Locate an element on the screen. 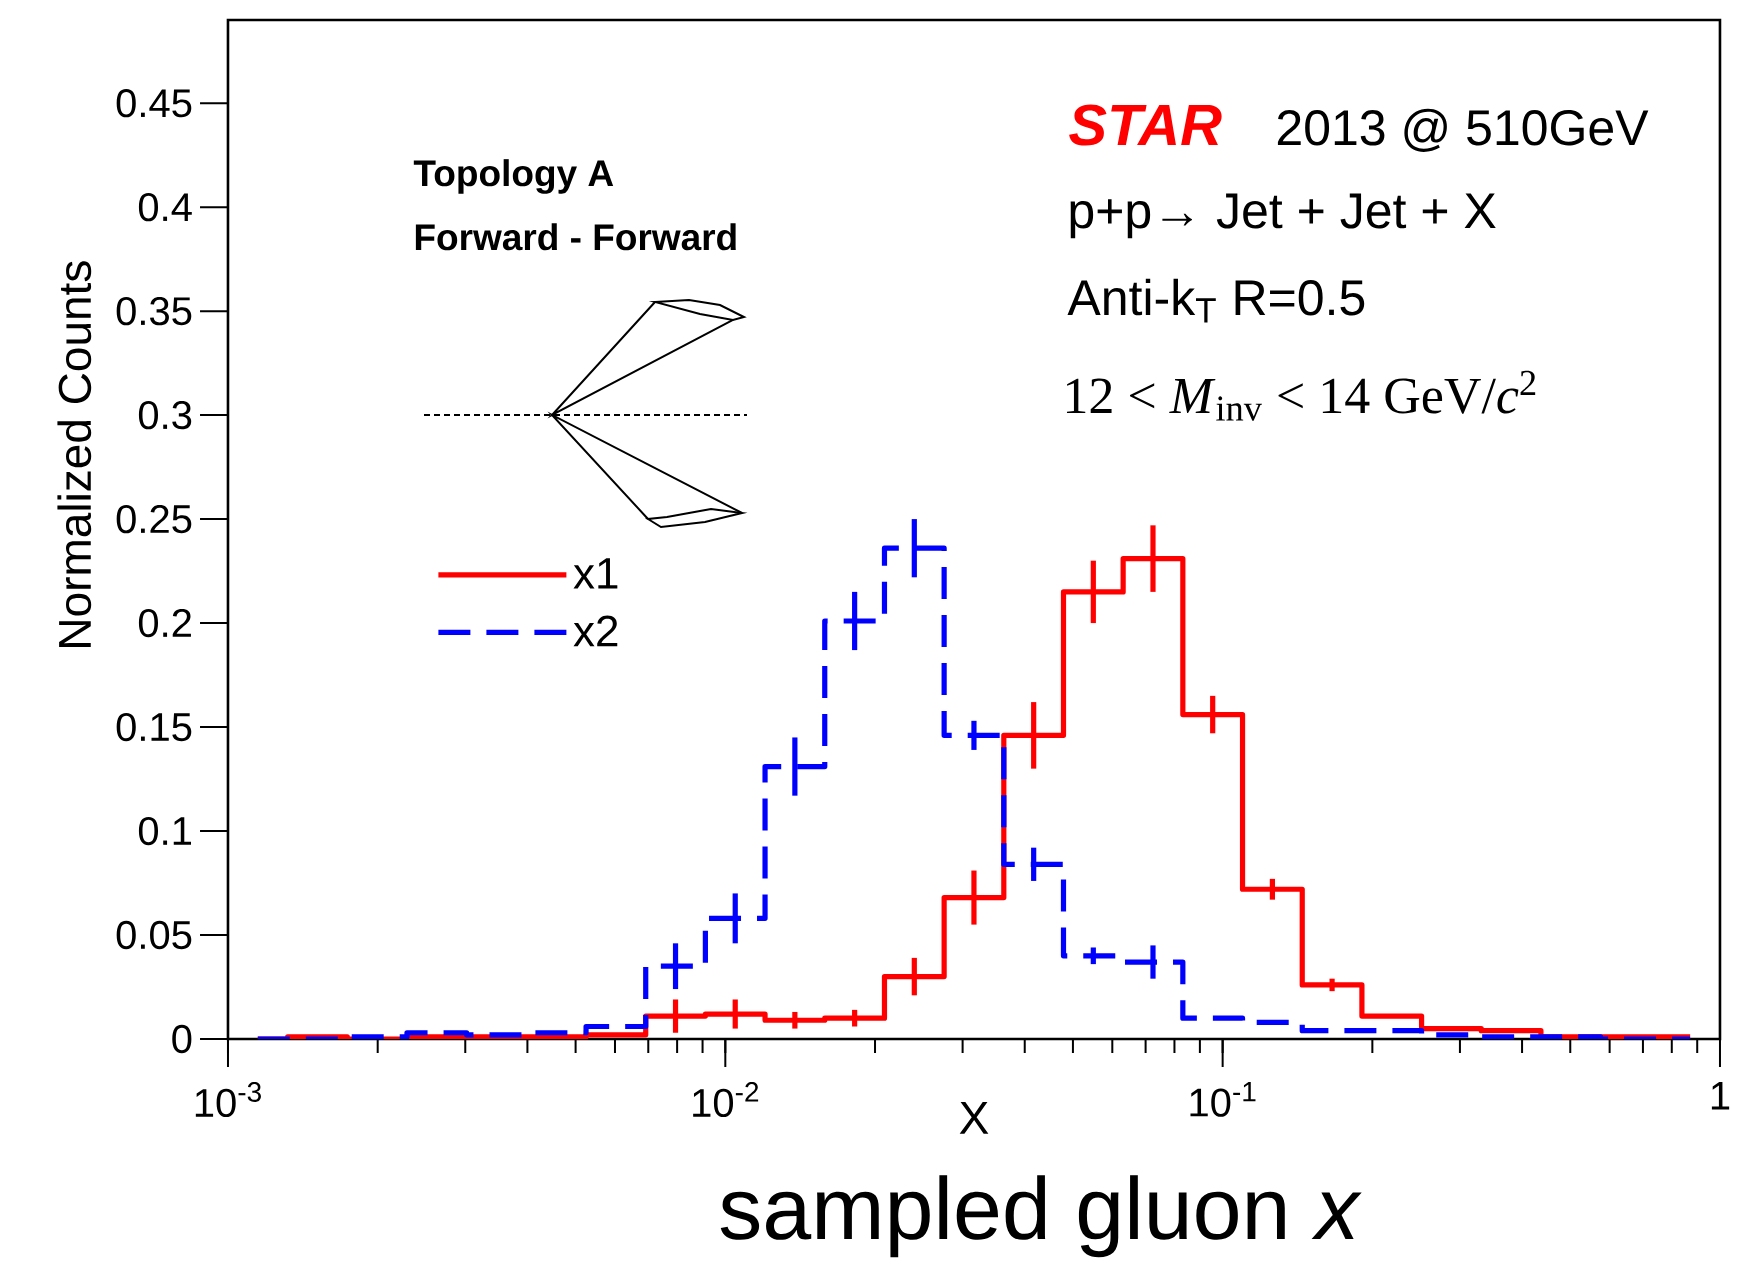  y-tick-label: 0.2 is located at coordinates (164, 623).